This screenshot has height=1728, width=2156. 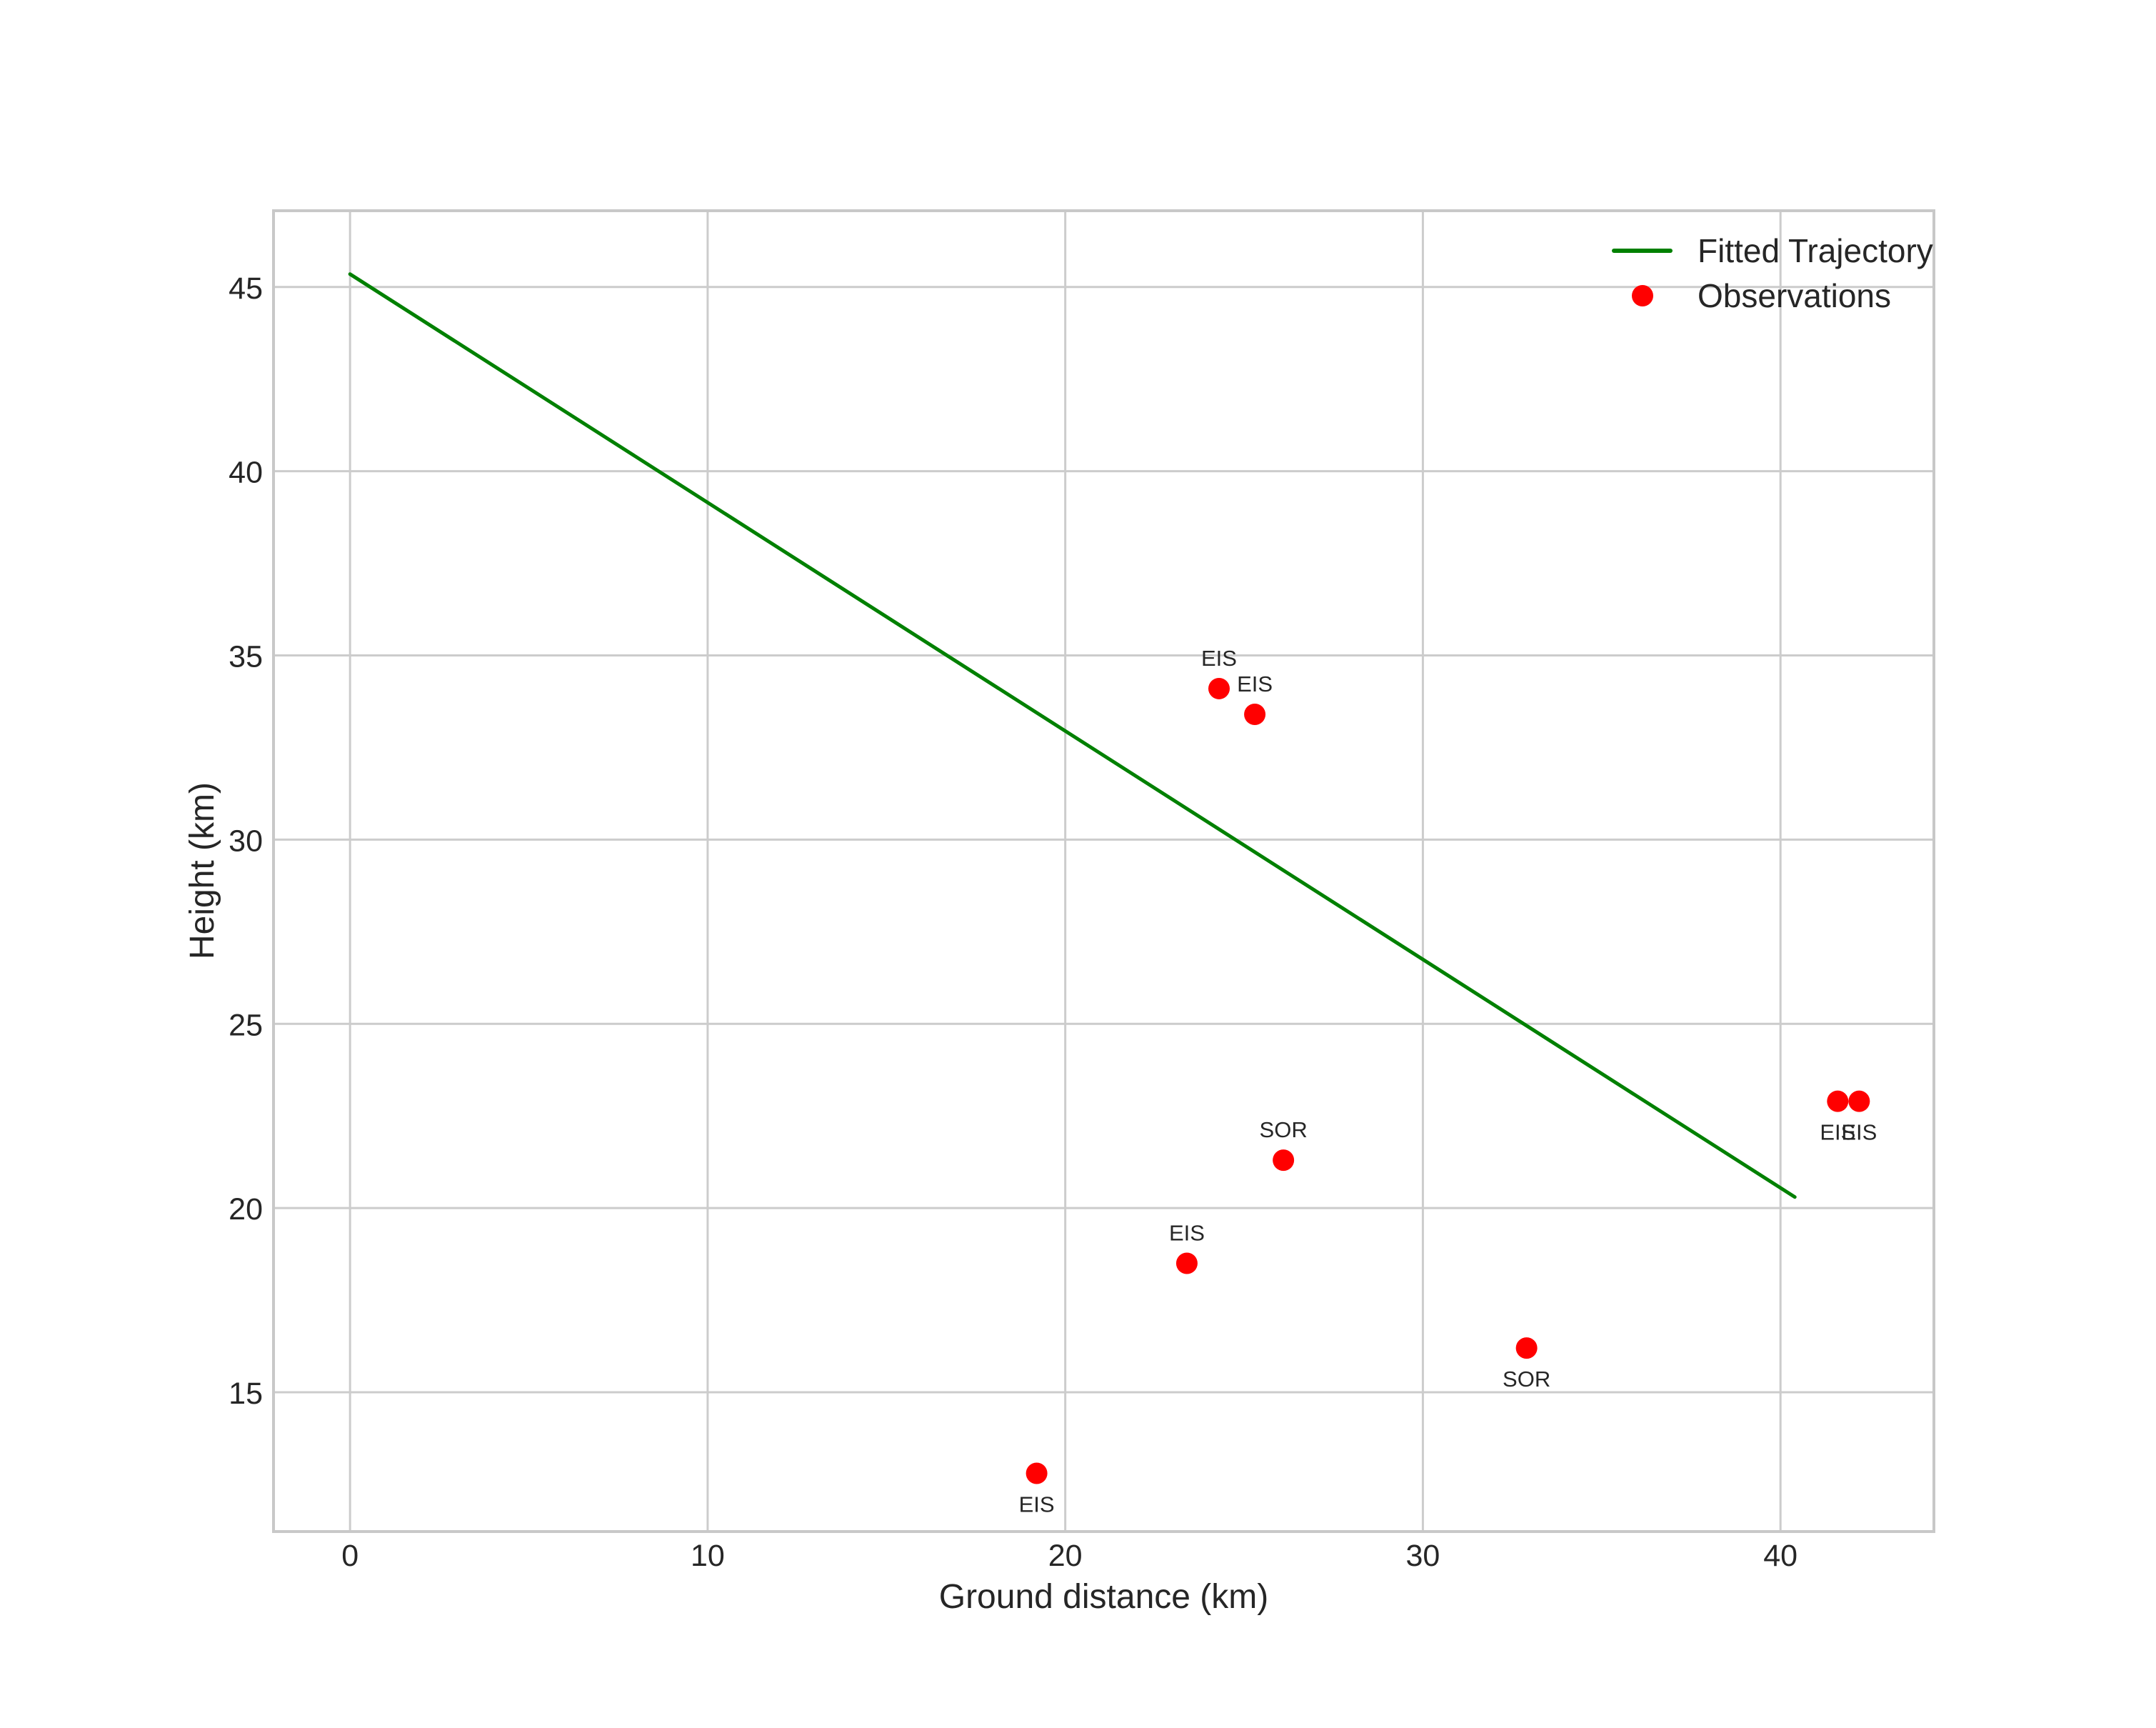 What do you see at coordinates (246, 657) in the screenshot?
I see `y-tick-label: 35` at bounding box center [246, 657].